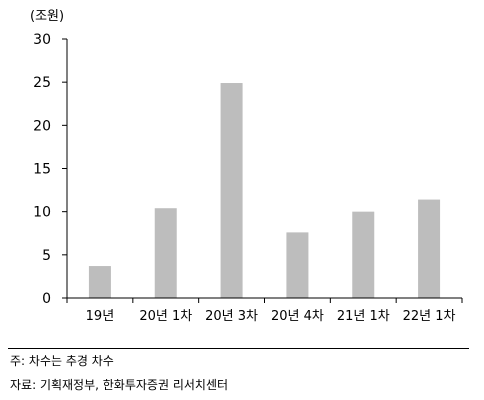  What do you see at coordinates (429, 316) in the screenshot?
I see `x-tick-label: 22년 1차` at bounding box center [429, 316].